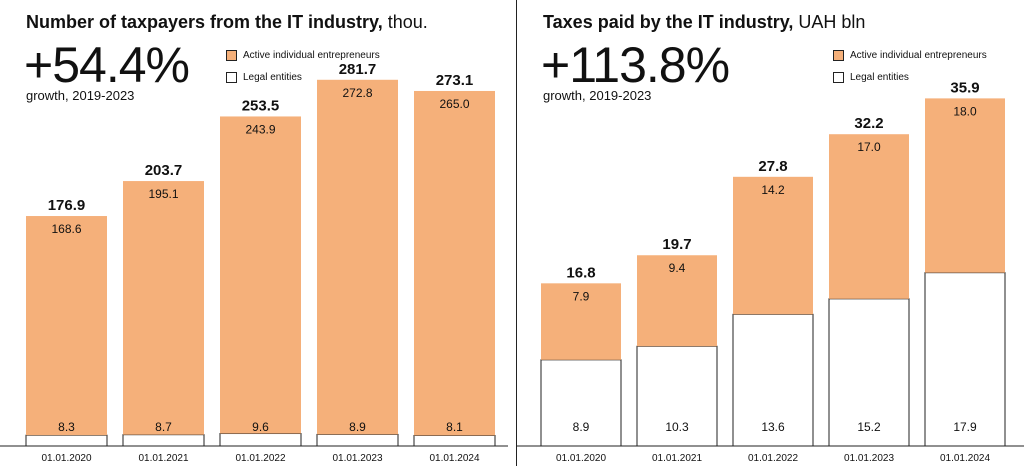  I want to click on legal-entities-value-label: 10.3, so click(677, 427).